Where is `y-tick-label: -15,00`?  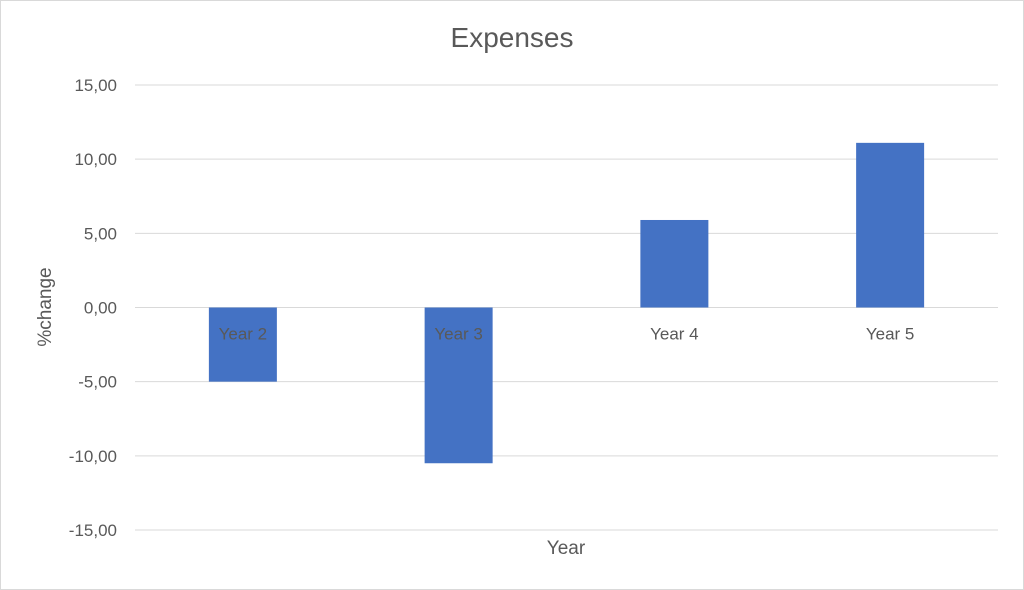 y-tick-label: -15,00 is located at coordinates (93, 530).